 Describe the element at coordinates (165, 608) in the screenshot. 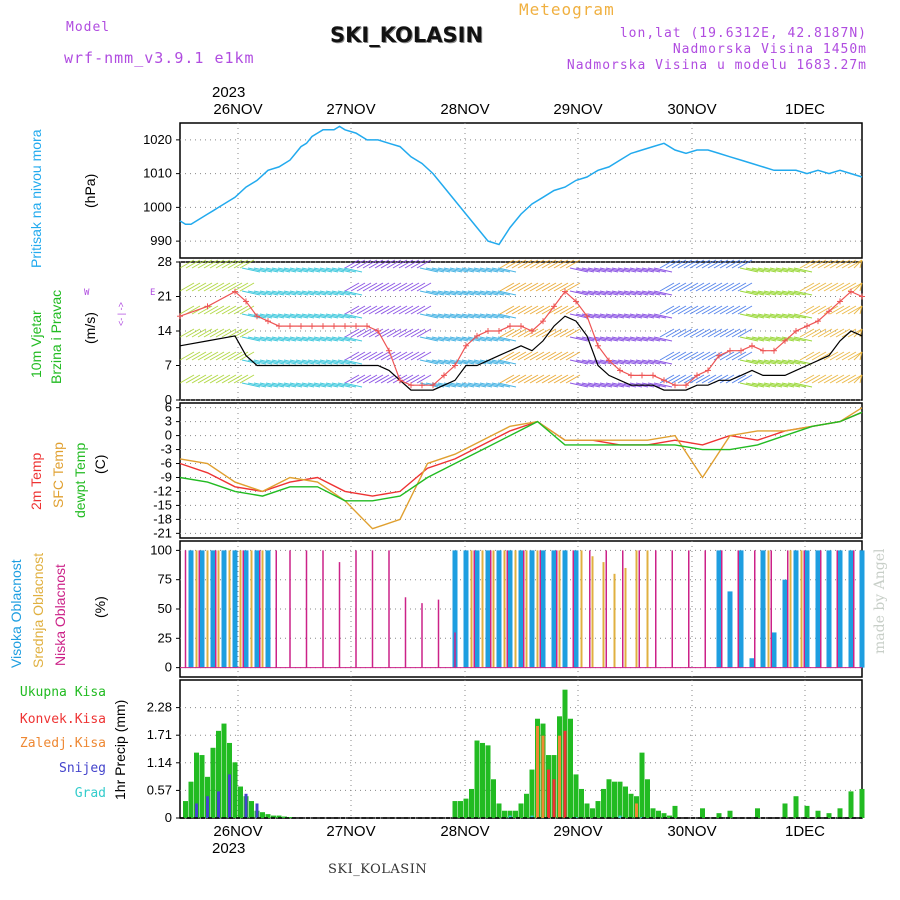

I see `y-tick-label: 50` at that location.